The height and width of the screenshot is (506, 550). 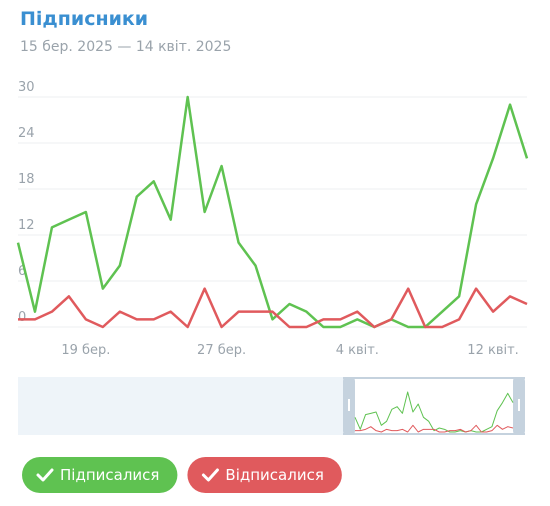 What do you see at coordinates (182, 475) in the screenshot?
I see `legend: Підписалися Відписалися` at bounding box center [182, 475].